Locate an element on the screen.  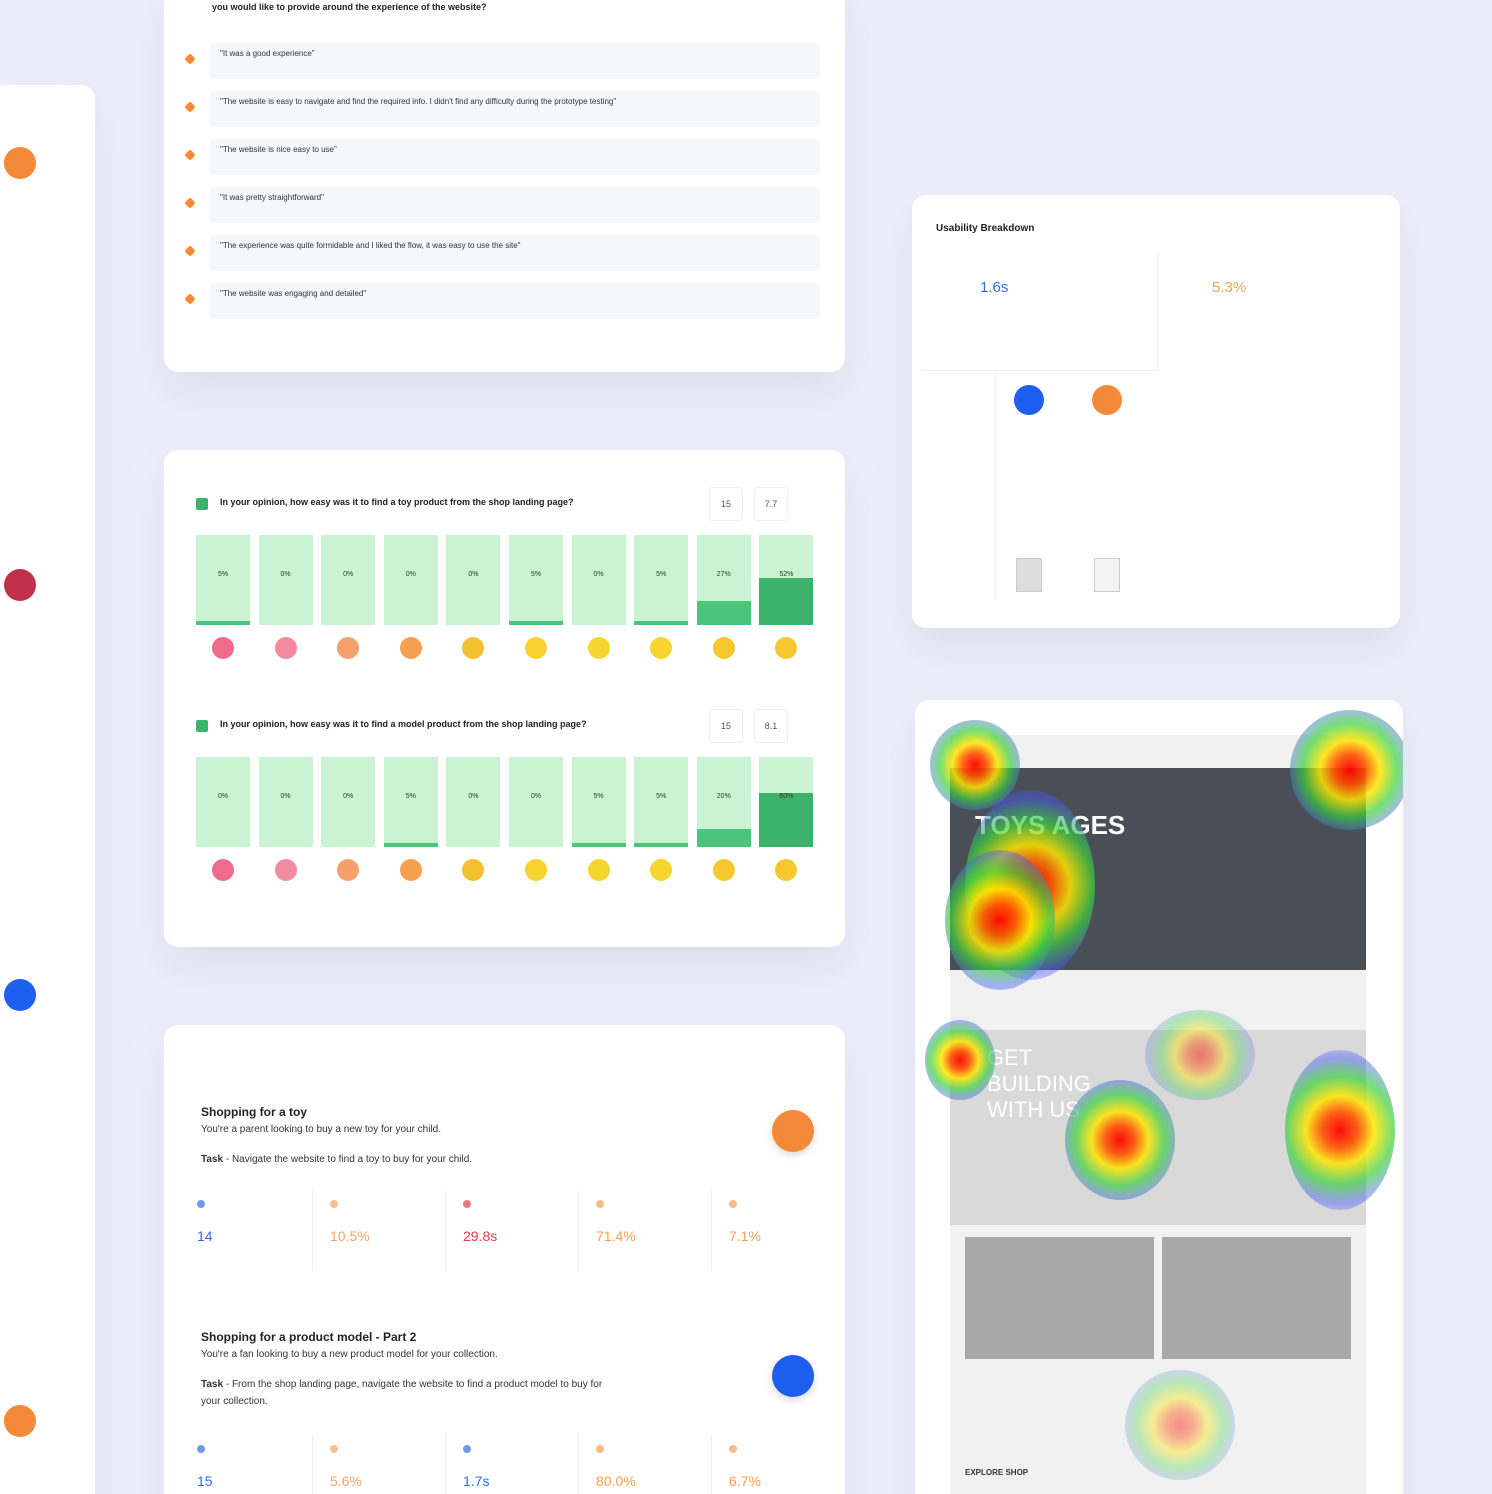
product-image is located at coordinates (1256, 1298).